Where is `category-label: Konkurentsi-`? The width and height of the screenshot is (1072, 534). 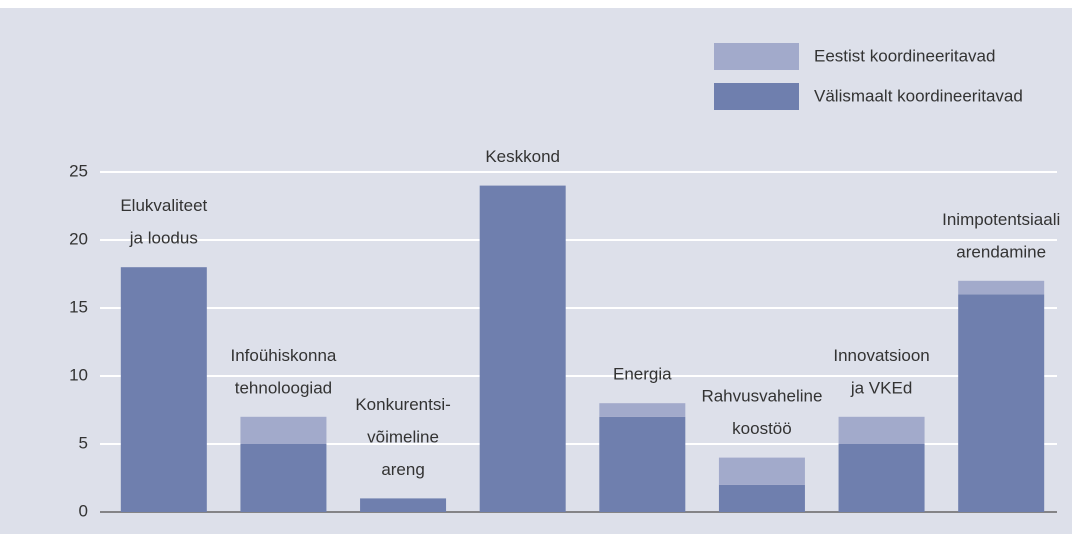 category-label: Konkurentsi- is located at coordinates (402, 404).